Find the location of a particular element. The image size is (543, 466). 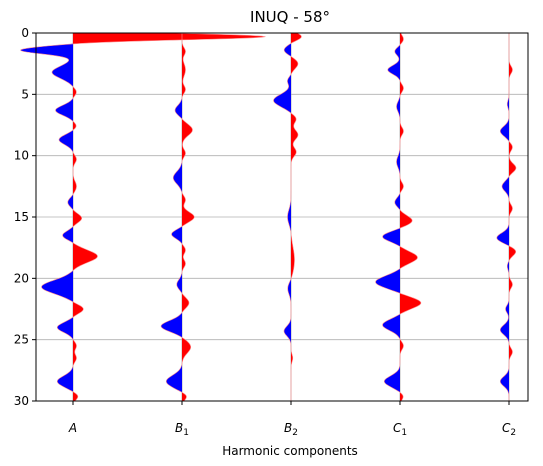

chart-title: INUQ - 58° is located at coordinates (290, 17).